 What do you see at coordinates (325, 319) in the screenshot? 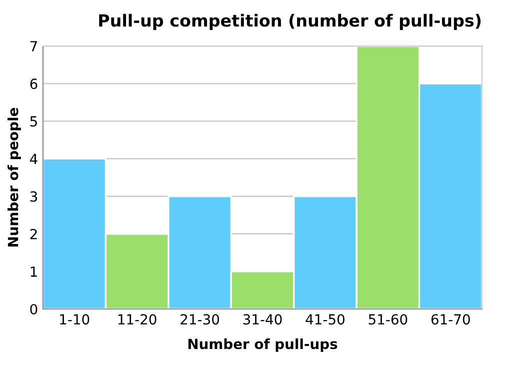
I see `x-tick-label: 41-50` at bounding box center [325, 319].